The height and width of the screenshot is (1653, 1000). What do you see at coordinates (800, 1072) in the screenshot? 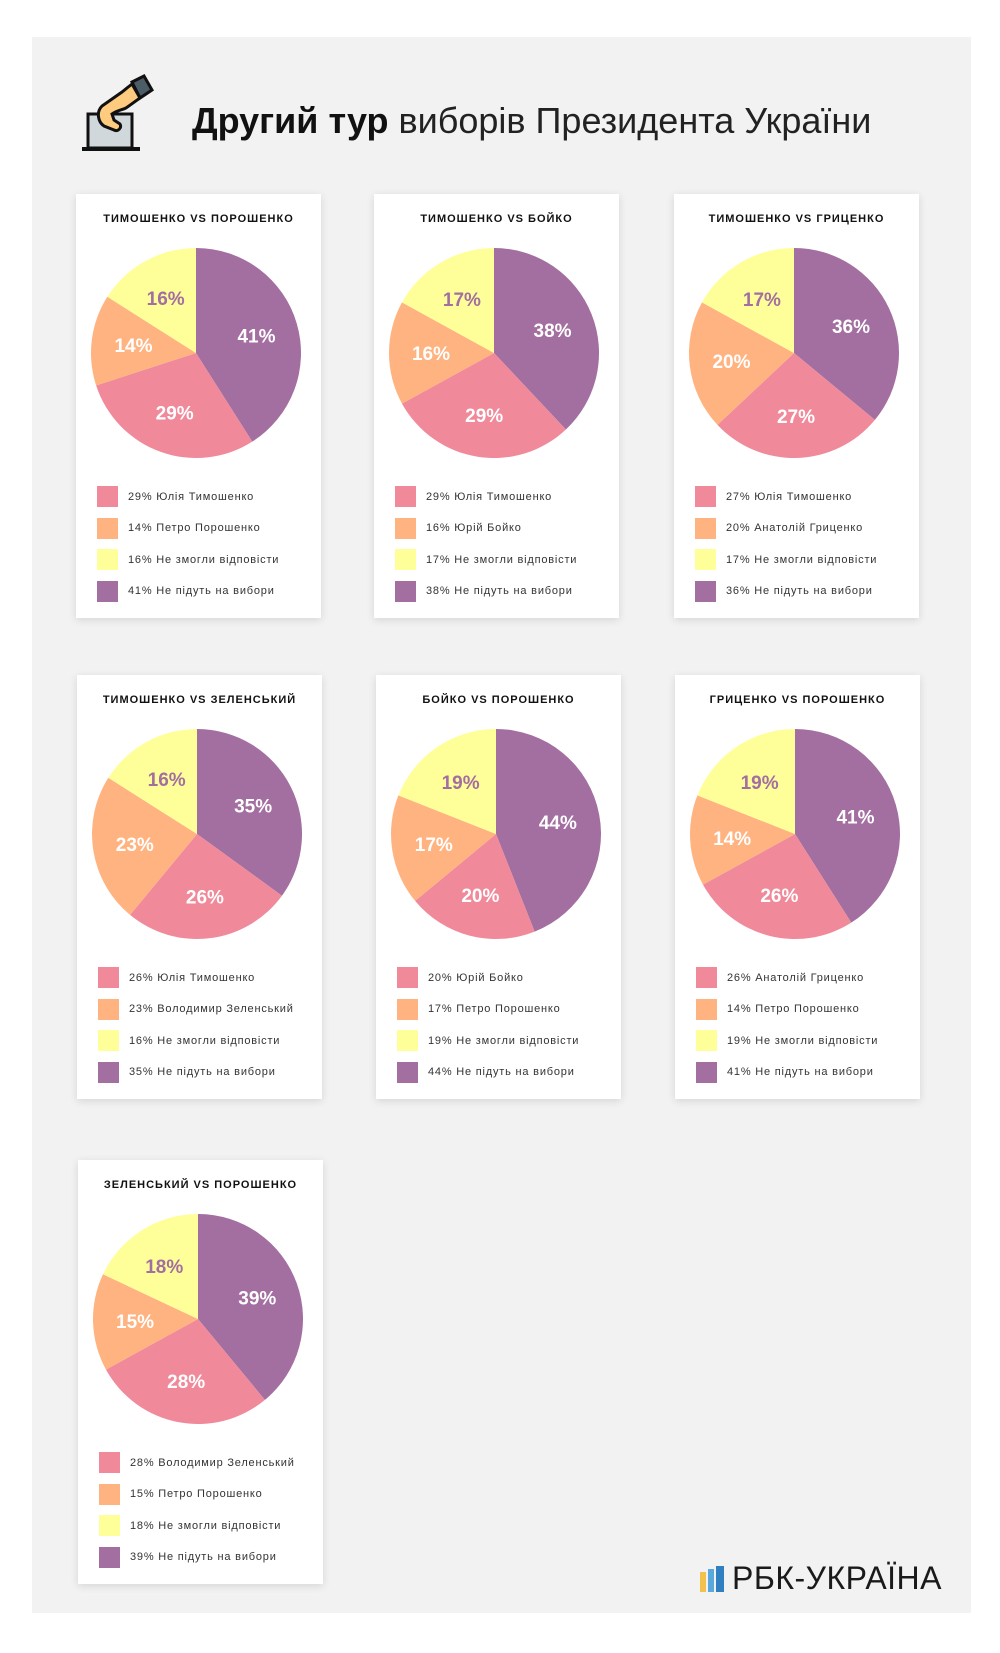
I see `legend-label: 41% Не підуть на вибори` at bounding box center [800, 1072].